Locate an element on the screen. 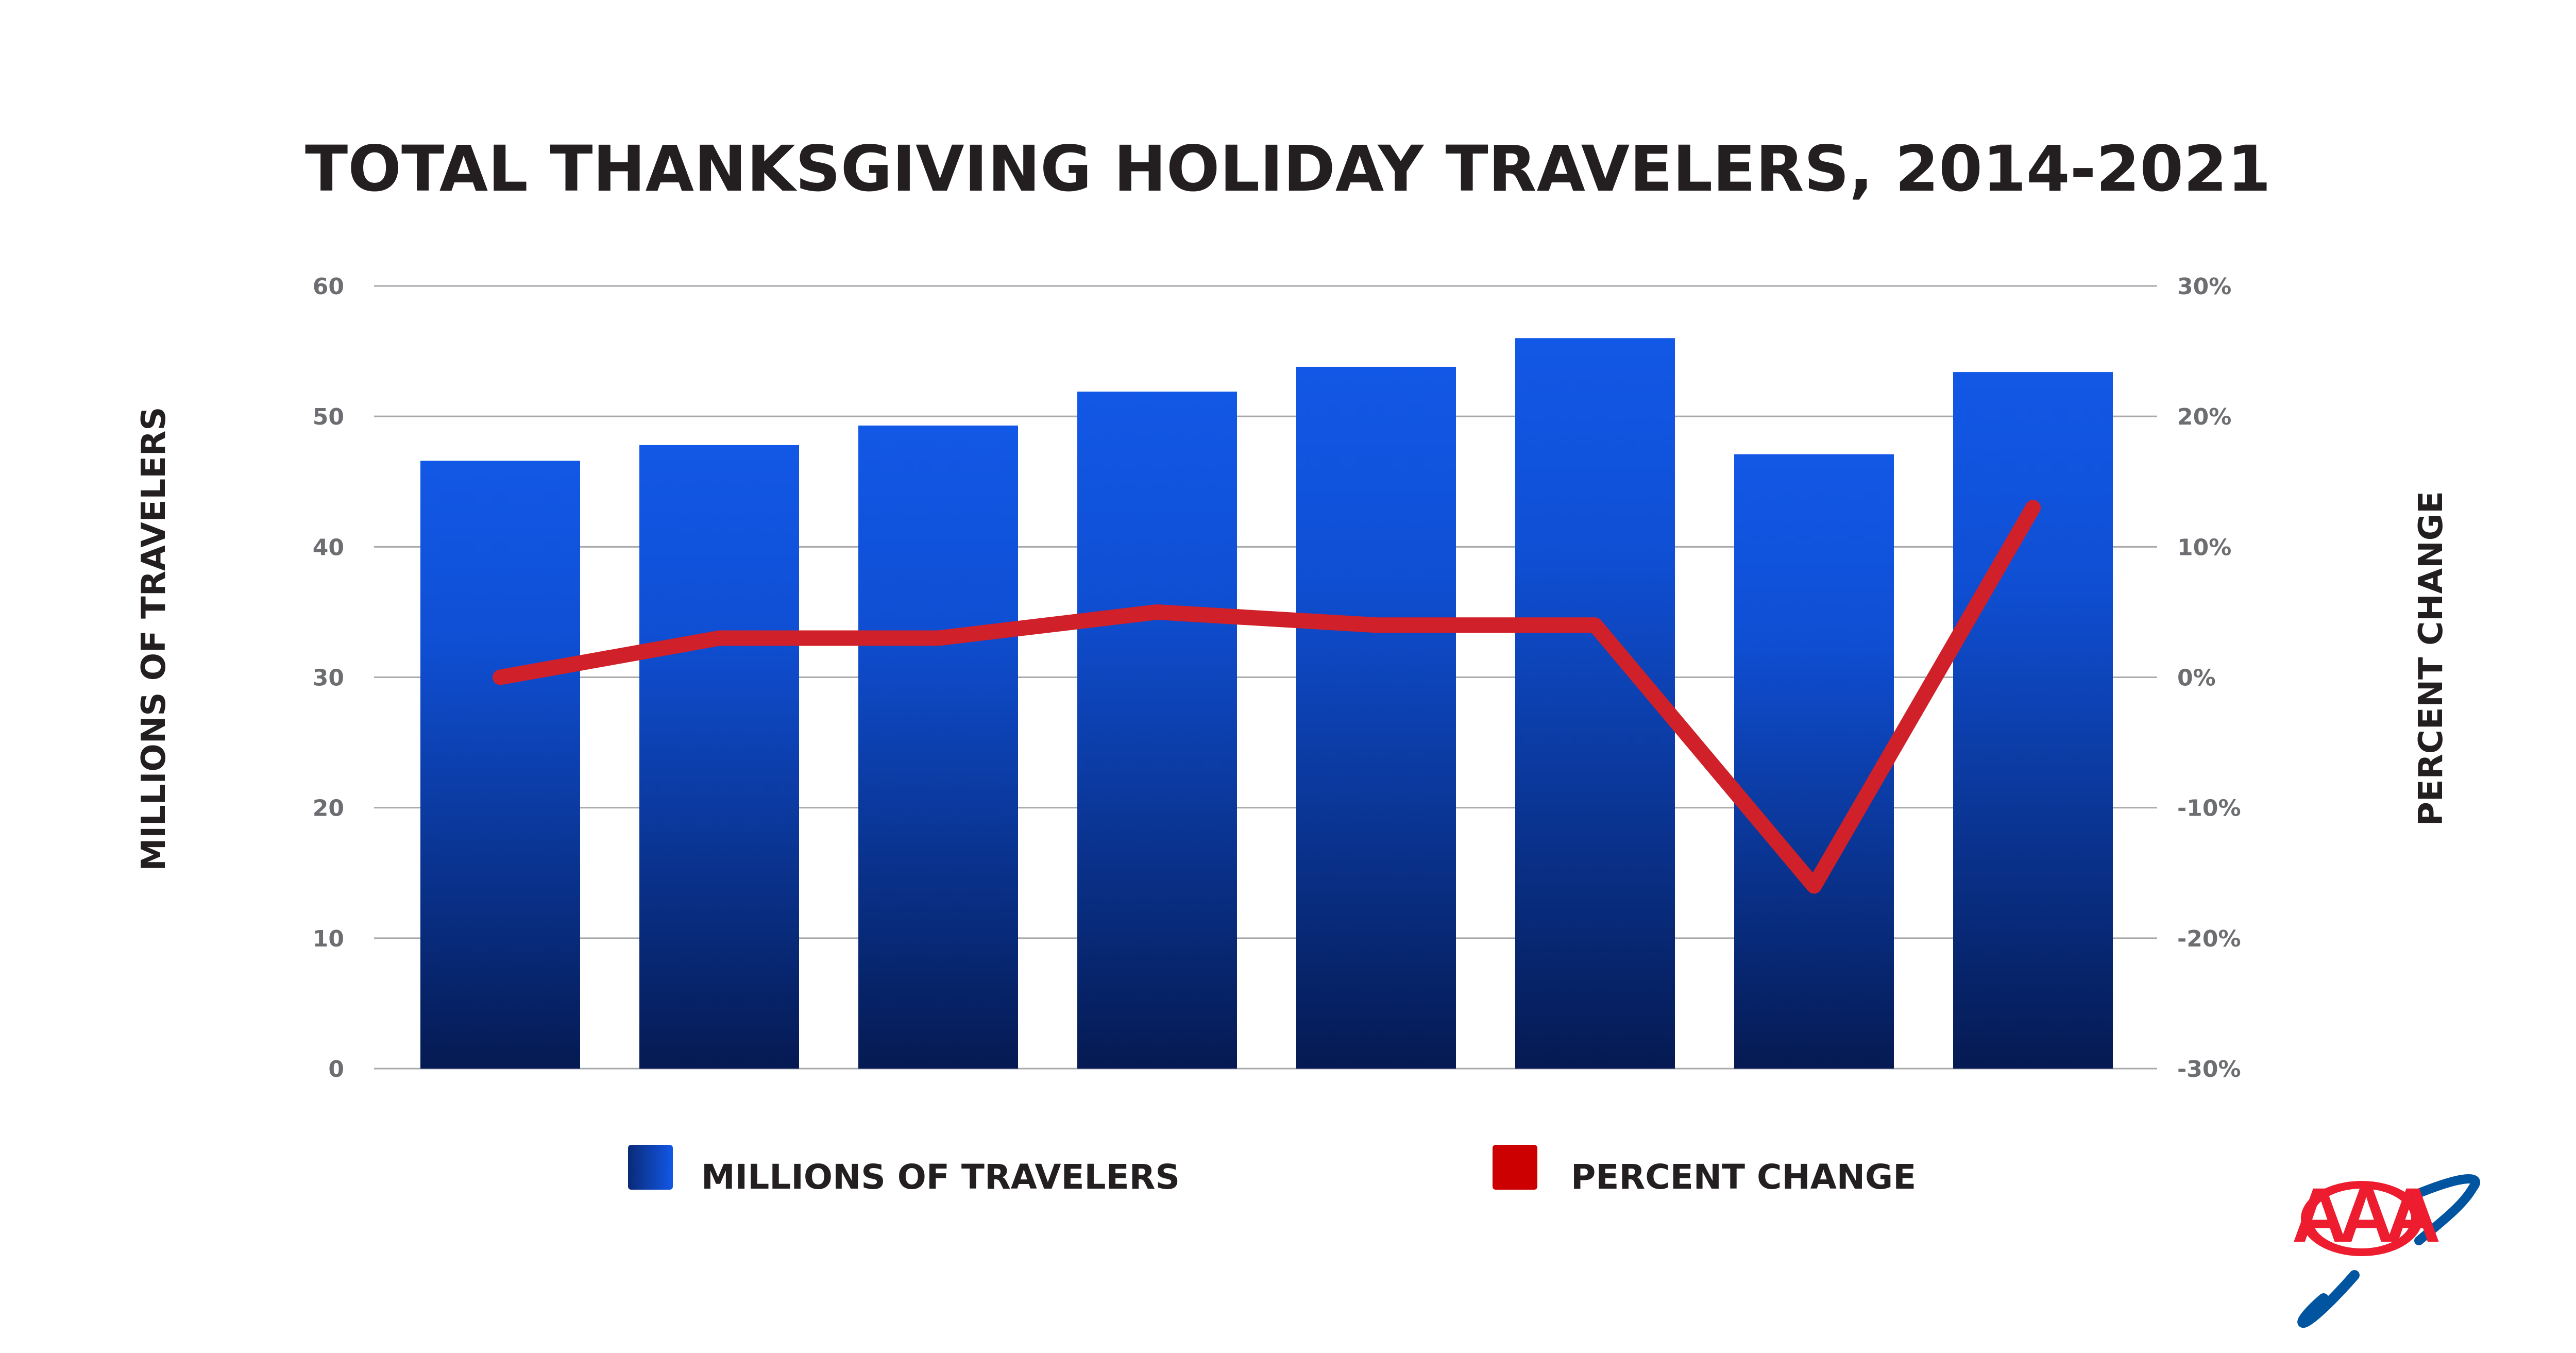 Image resolution: width=2576 pixels, height=1353 pixels. legend-label-travelers: MILLIONS OF TRAVELERS is located at coordinates (940, 1177).